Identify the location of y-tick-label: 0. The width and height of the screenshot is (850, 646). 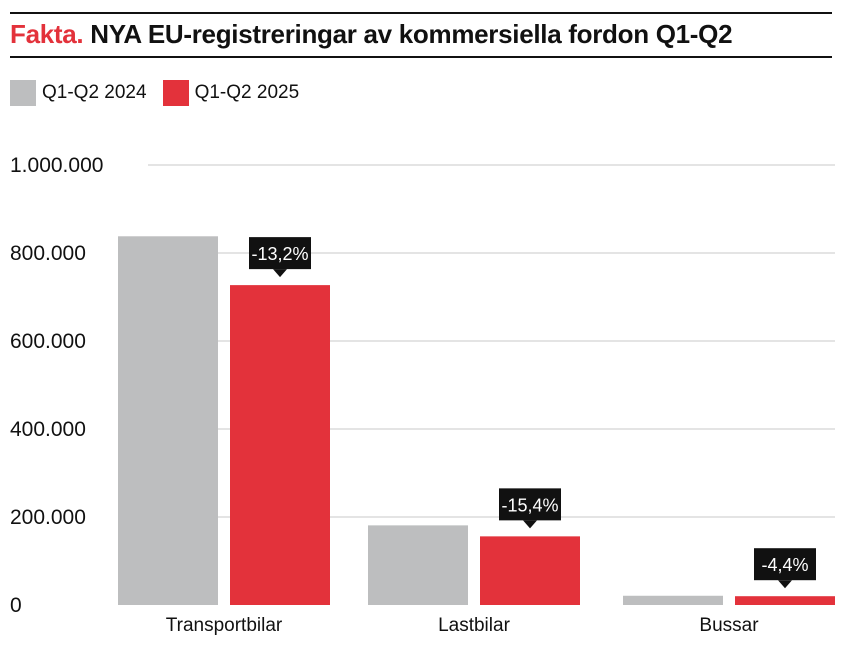
(16, 605).